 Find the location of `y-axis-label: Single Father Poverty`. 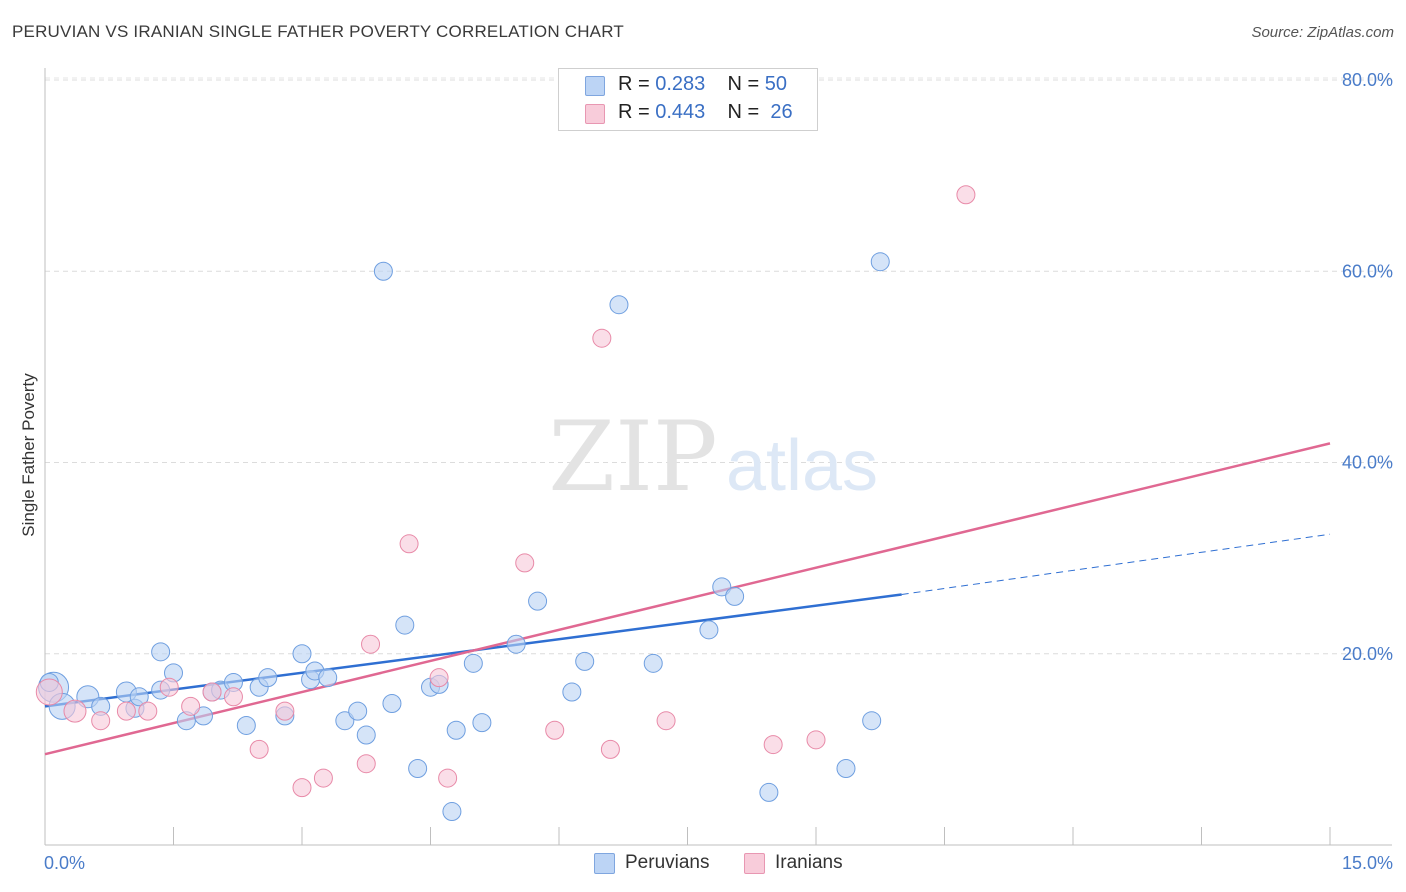

y-axis-label: Single Father Poverty is located at coordinates (28, 455).